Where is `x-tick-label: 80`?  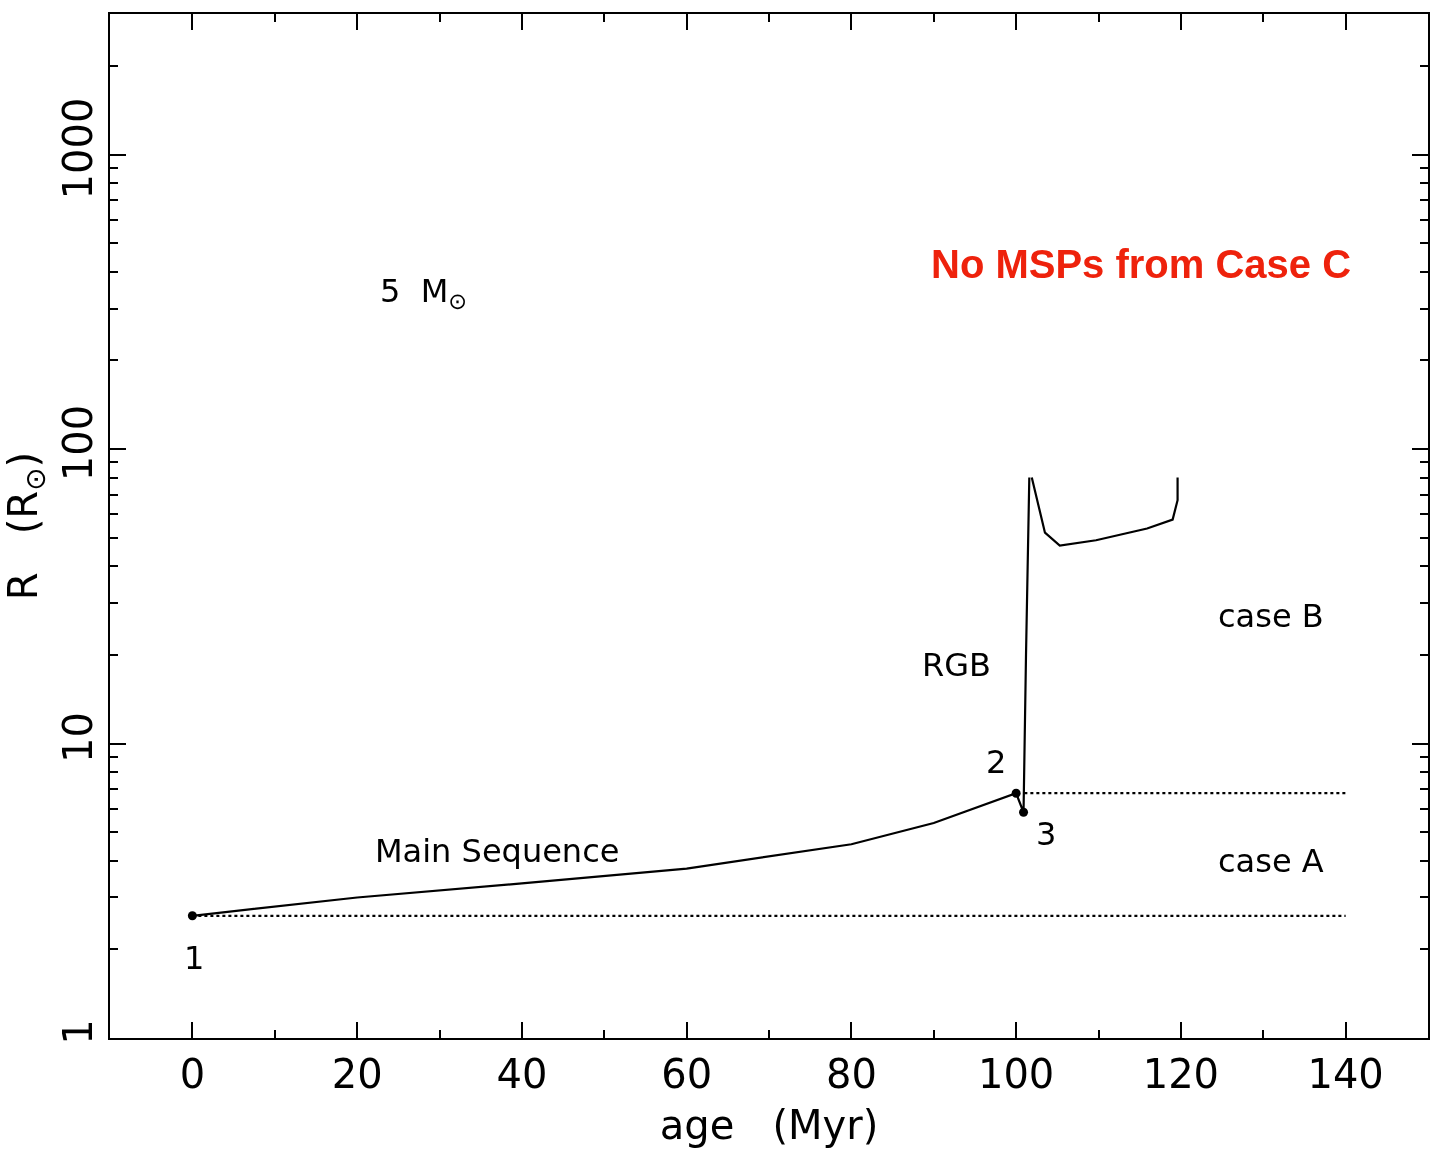
x-tick-label: 80 is located at coordinates (851, 1074).